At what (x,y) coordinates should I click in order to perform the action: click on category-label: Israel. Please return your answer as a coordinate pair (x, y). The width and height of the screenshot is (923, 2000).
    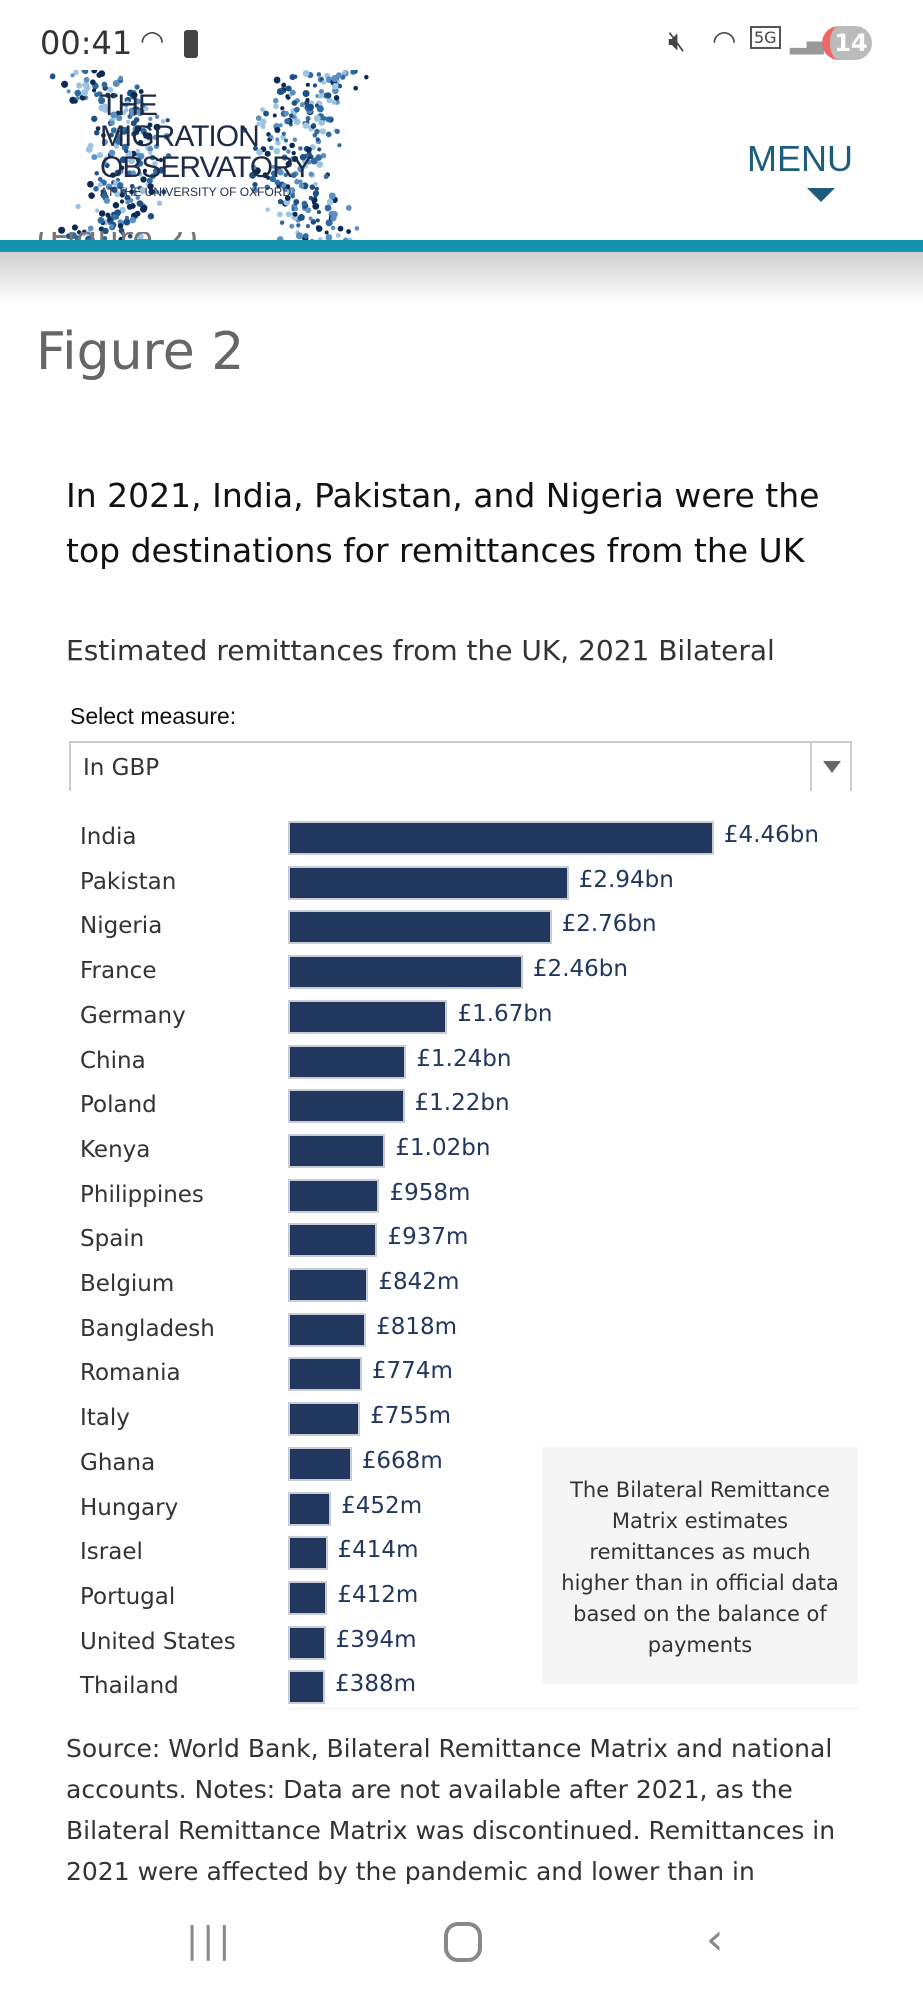
    Looking at the image, I should click on (111, 1552).